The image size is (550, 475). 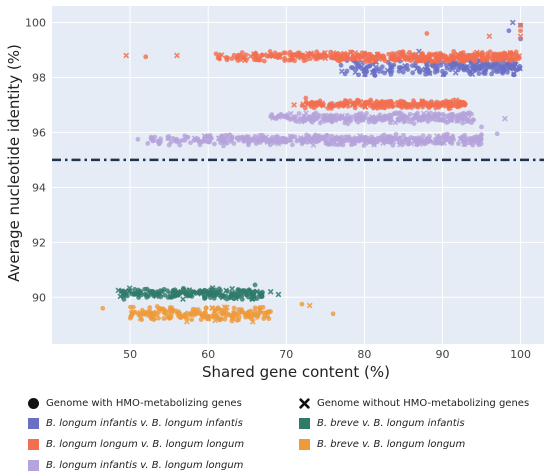 What do you see at coordinates (39, 77) in the screenshot?
I see `y-tick-label: 98` at bounding box center [39, 77].